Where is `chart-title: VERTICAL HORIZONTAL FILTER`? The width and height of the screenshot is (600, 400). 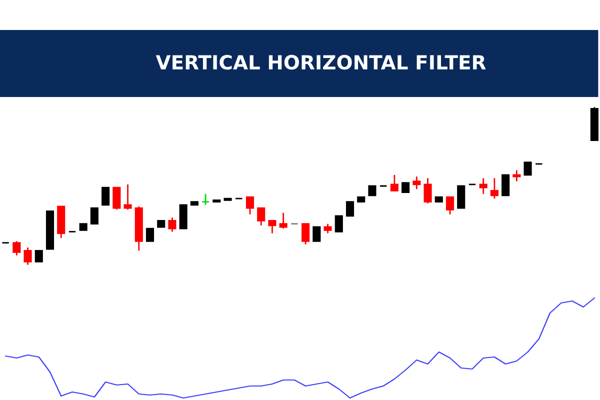
chart-title: VERTICAL HORIZONTAL FILTER is located at coordinates (321, 62).